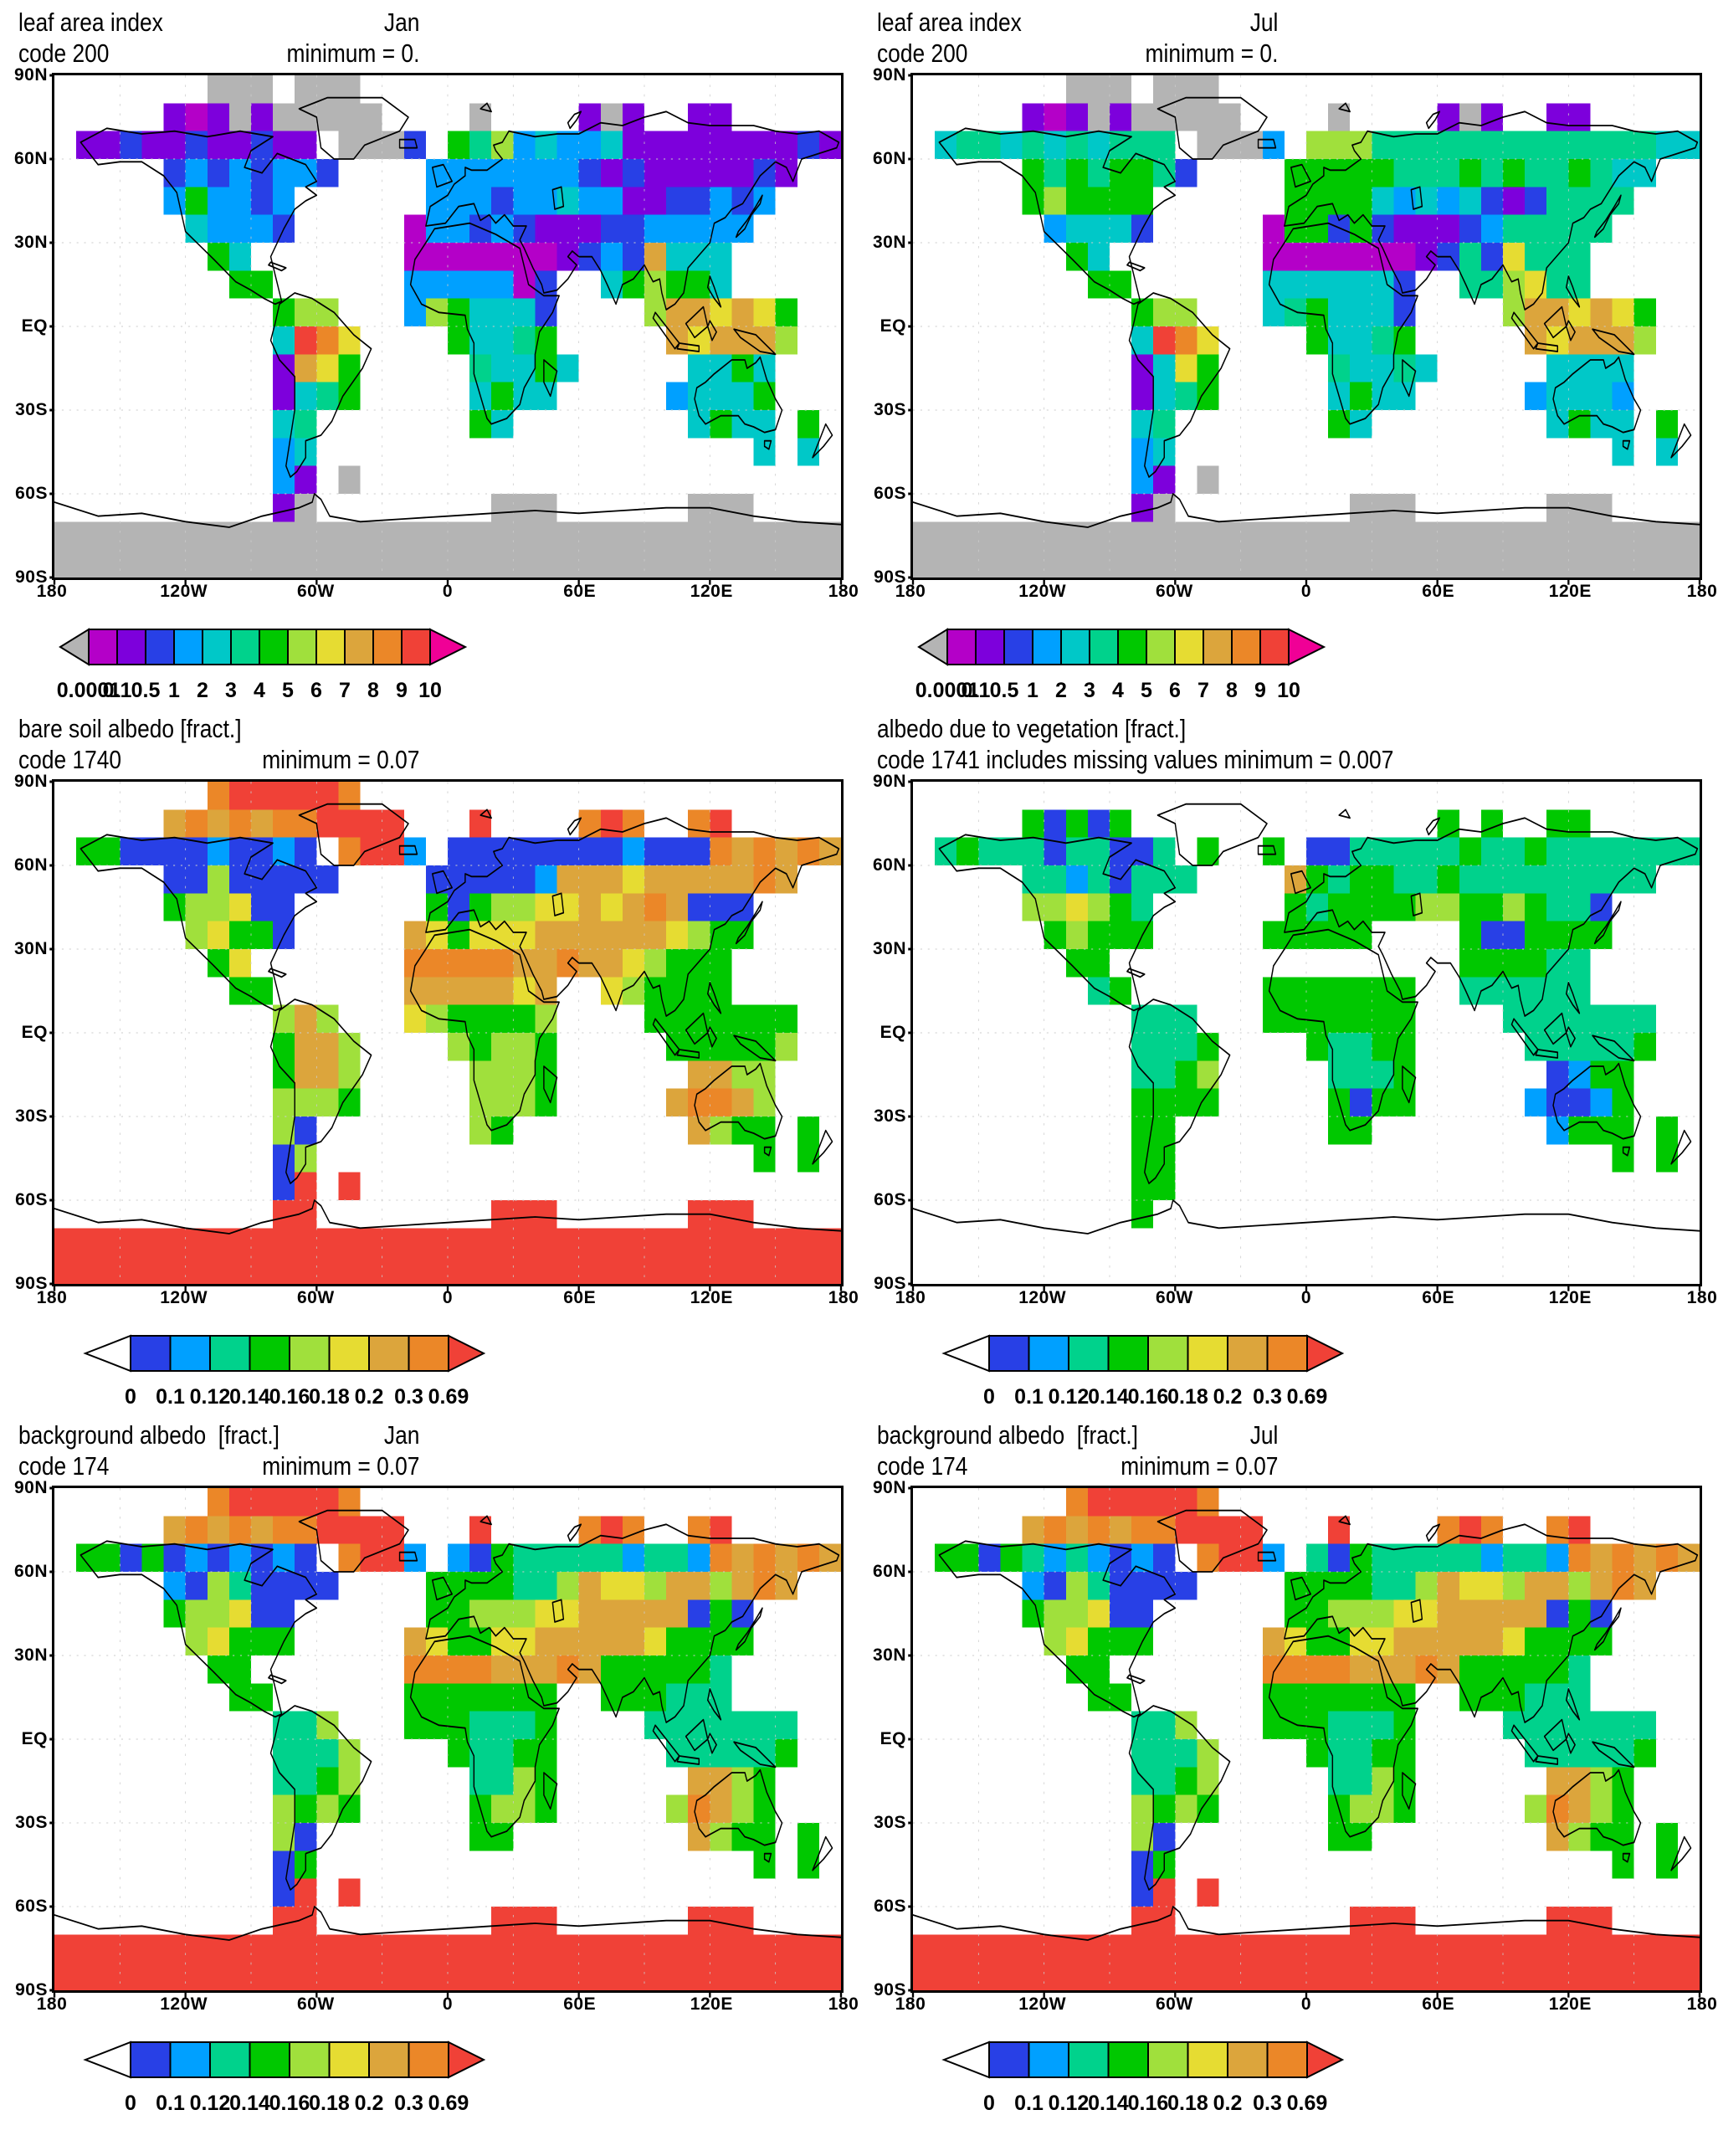  What do you see at coordinates (316, 690) in the screenshot?
I see `svg-text: 6` at bounding box center [316, 690].